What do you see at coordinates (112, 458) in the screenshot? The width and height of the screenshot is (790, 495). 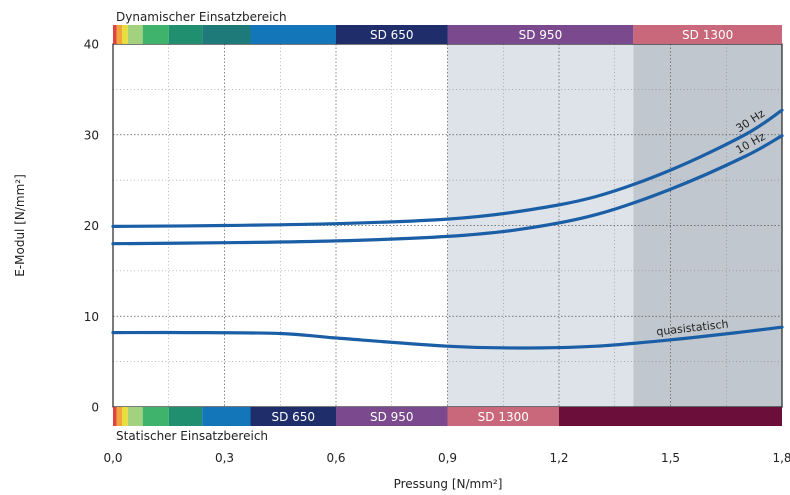 I see `x-tick-0: 0,0` at bounding box center [112, 458].